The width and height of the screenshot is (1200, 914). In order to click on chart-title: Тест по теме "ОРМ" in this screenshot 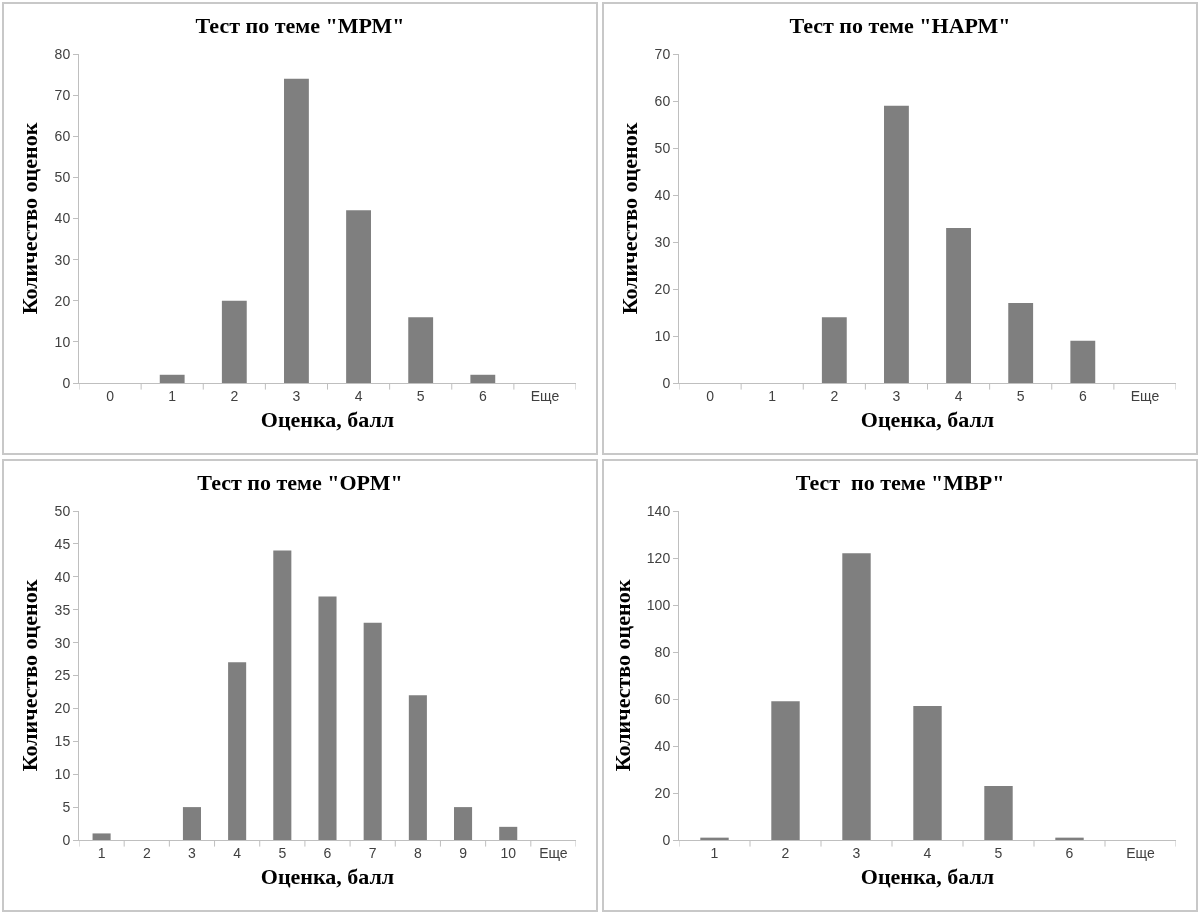, I will do `click(300, 482)`.